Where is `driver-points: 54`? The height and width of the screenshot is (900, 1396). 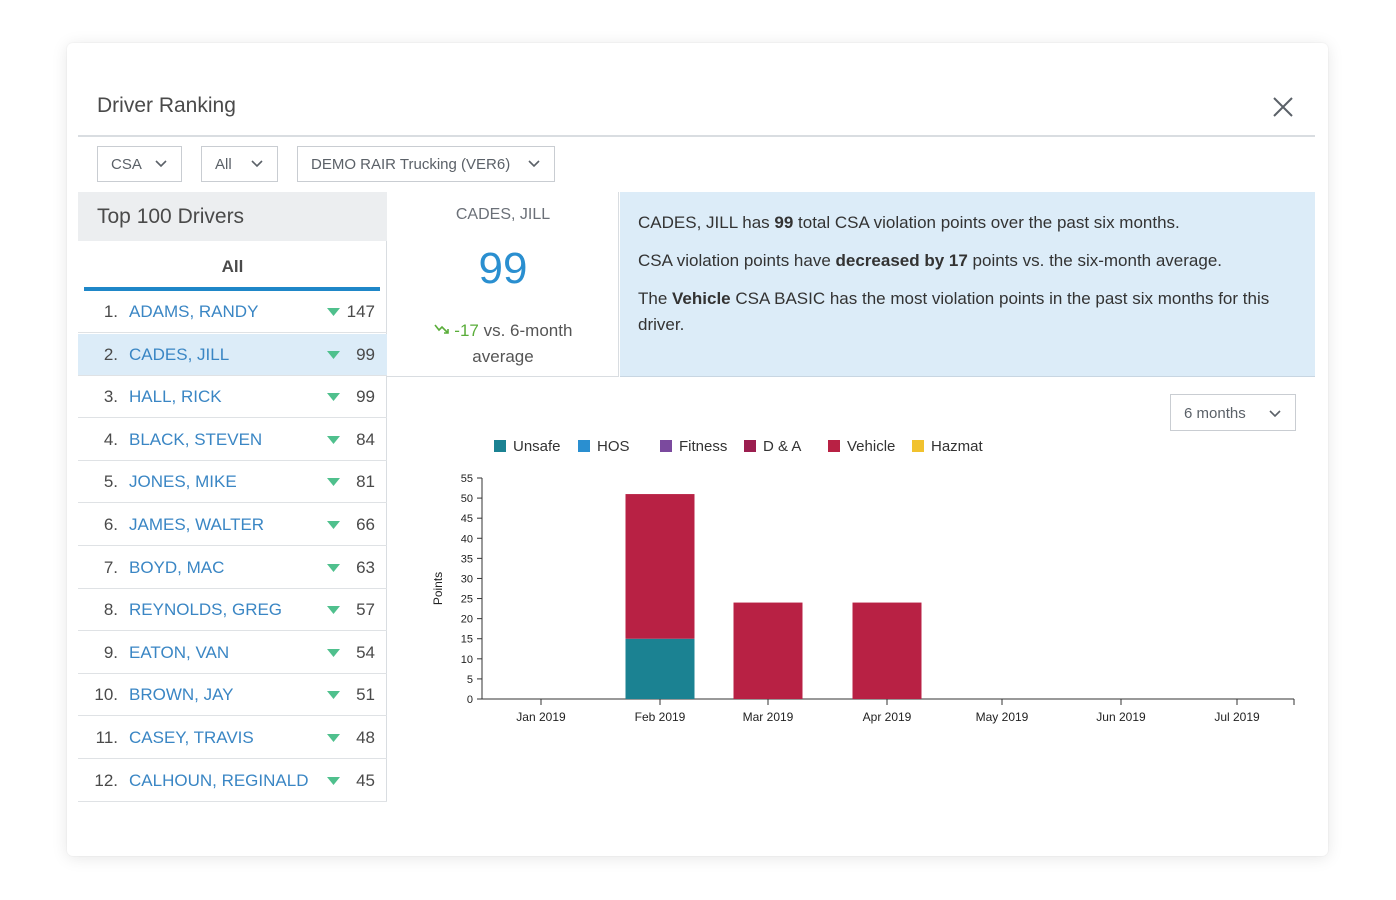 driver-points: 54 is located at coordinates (365, 652).